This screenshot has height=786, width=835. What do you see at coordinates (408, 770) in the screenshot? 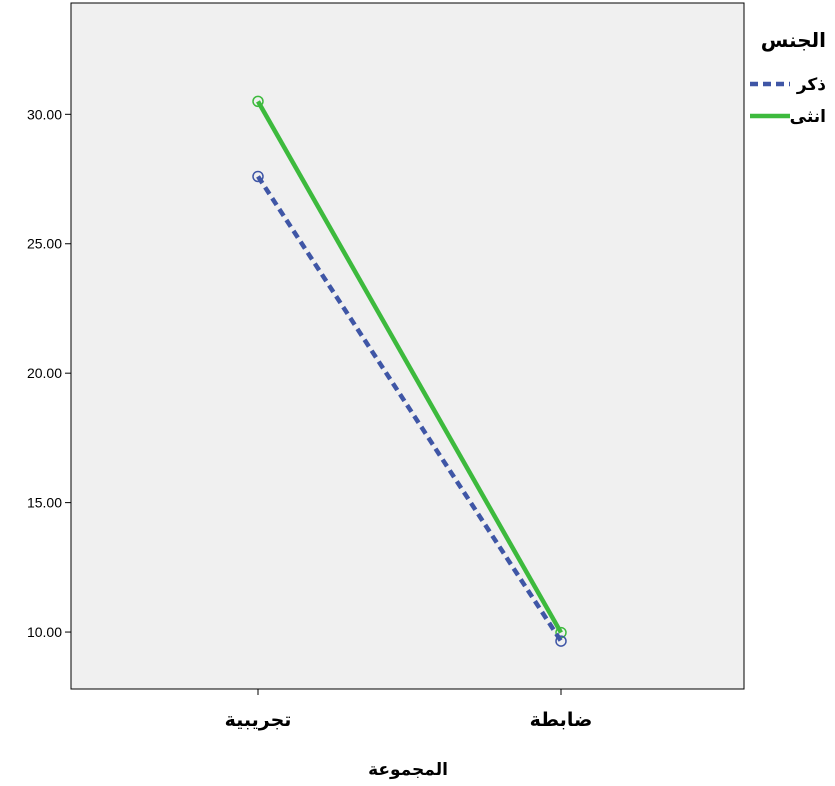
I see `x-axis-title: المجموعة` at bounding box center [408, 770].